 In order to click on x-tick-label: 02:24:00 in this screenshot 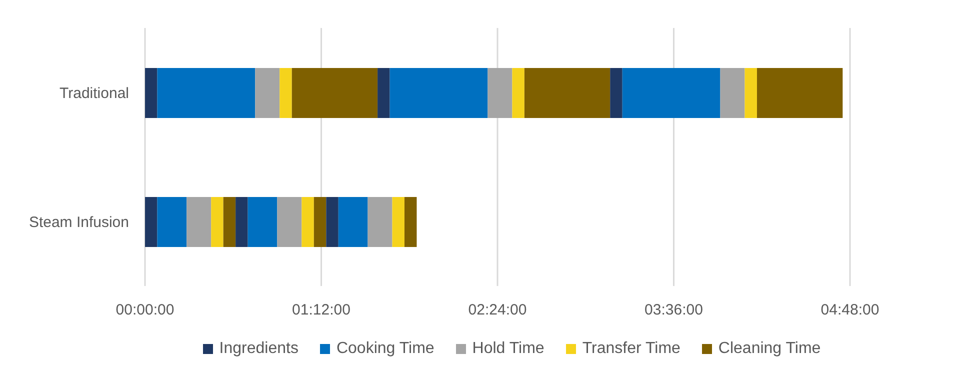, I will do `click(497, 310)`.